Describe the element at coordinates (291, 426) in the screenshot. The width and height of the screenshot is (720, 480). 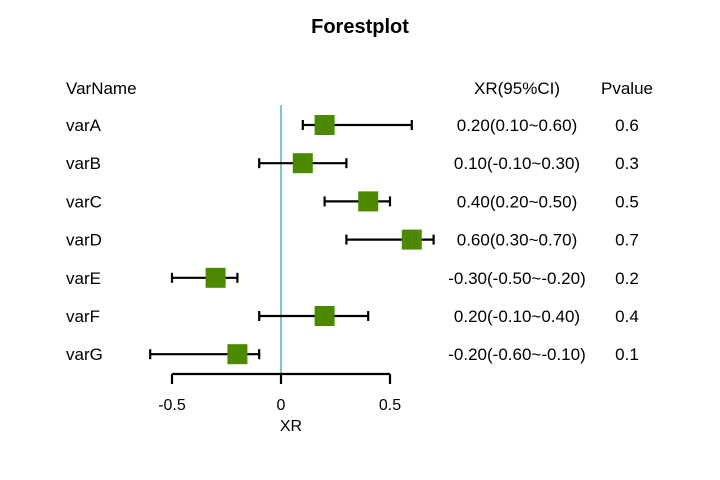
I see `x-axis-label: XR` at that location.